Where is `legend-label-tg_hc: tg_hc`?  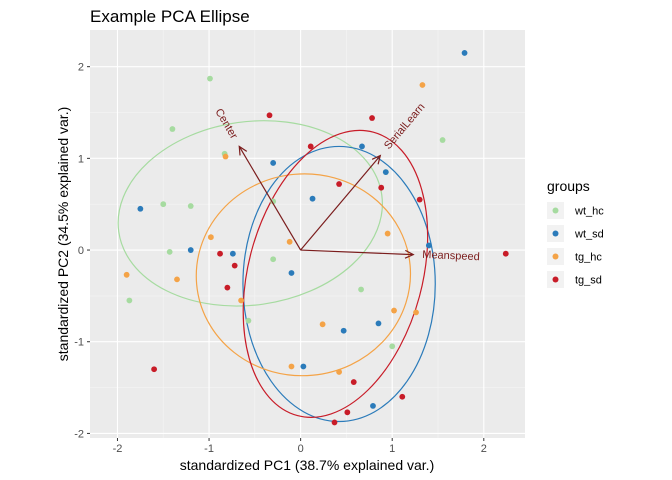 legend-label-tg_hc: tg_hc is located at coordinates (588, 258).